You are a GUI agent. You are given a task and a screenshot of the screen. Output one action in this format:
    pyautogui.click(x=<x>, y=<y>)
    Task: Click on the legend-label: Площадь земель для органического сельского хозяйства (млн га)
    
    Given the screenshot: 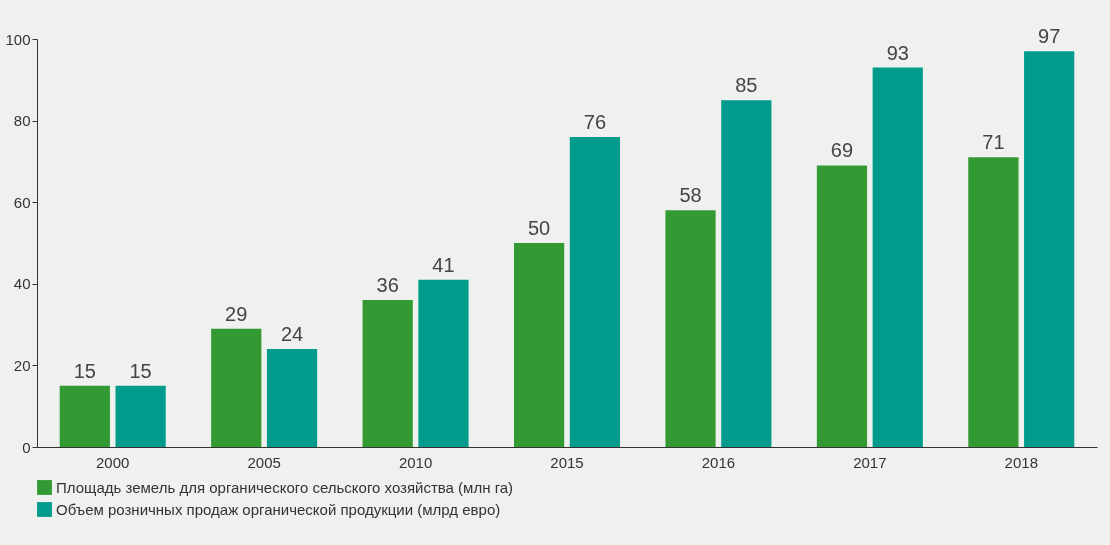 What is the action you would take?
    pyautogui.click(x=285, y=487)
    